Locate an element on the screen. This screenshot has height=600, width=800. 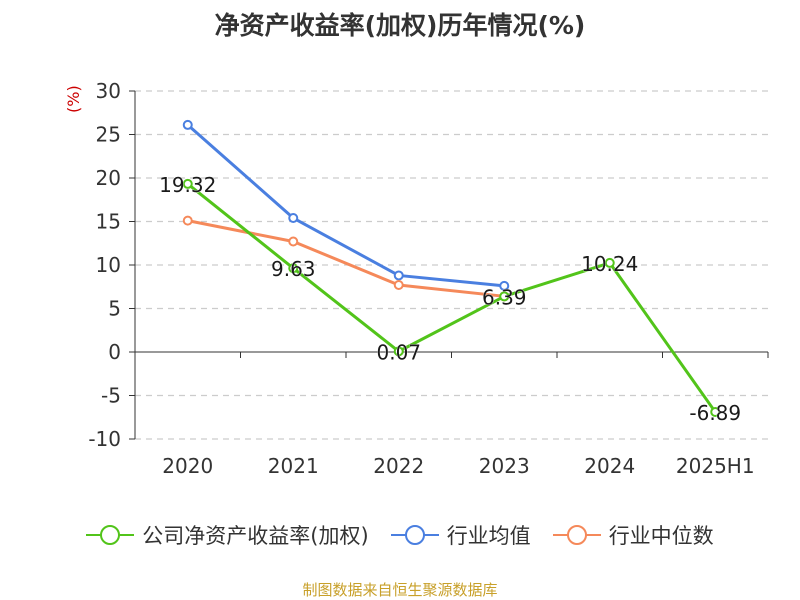
x-tick-label: 2022 is located at coordinates (398, 466).